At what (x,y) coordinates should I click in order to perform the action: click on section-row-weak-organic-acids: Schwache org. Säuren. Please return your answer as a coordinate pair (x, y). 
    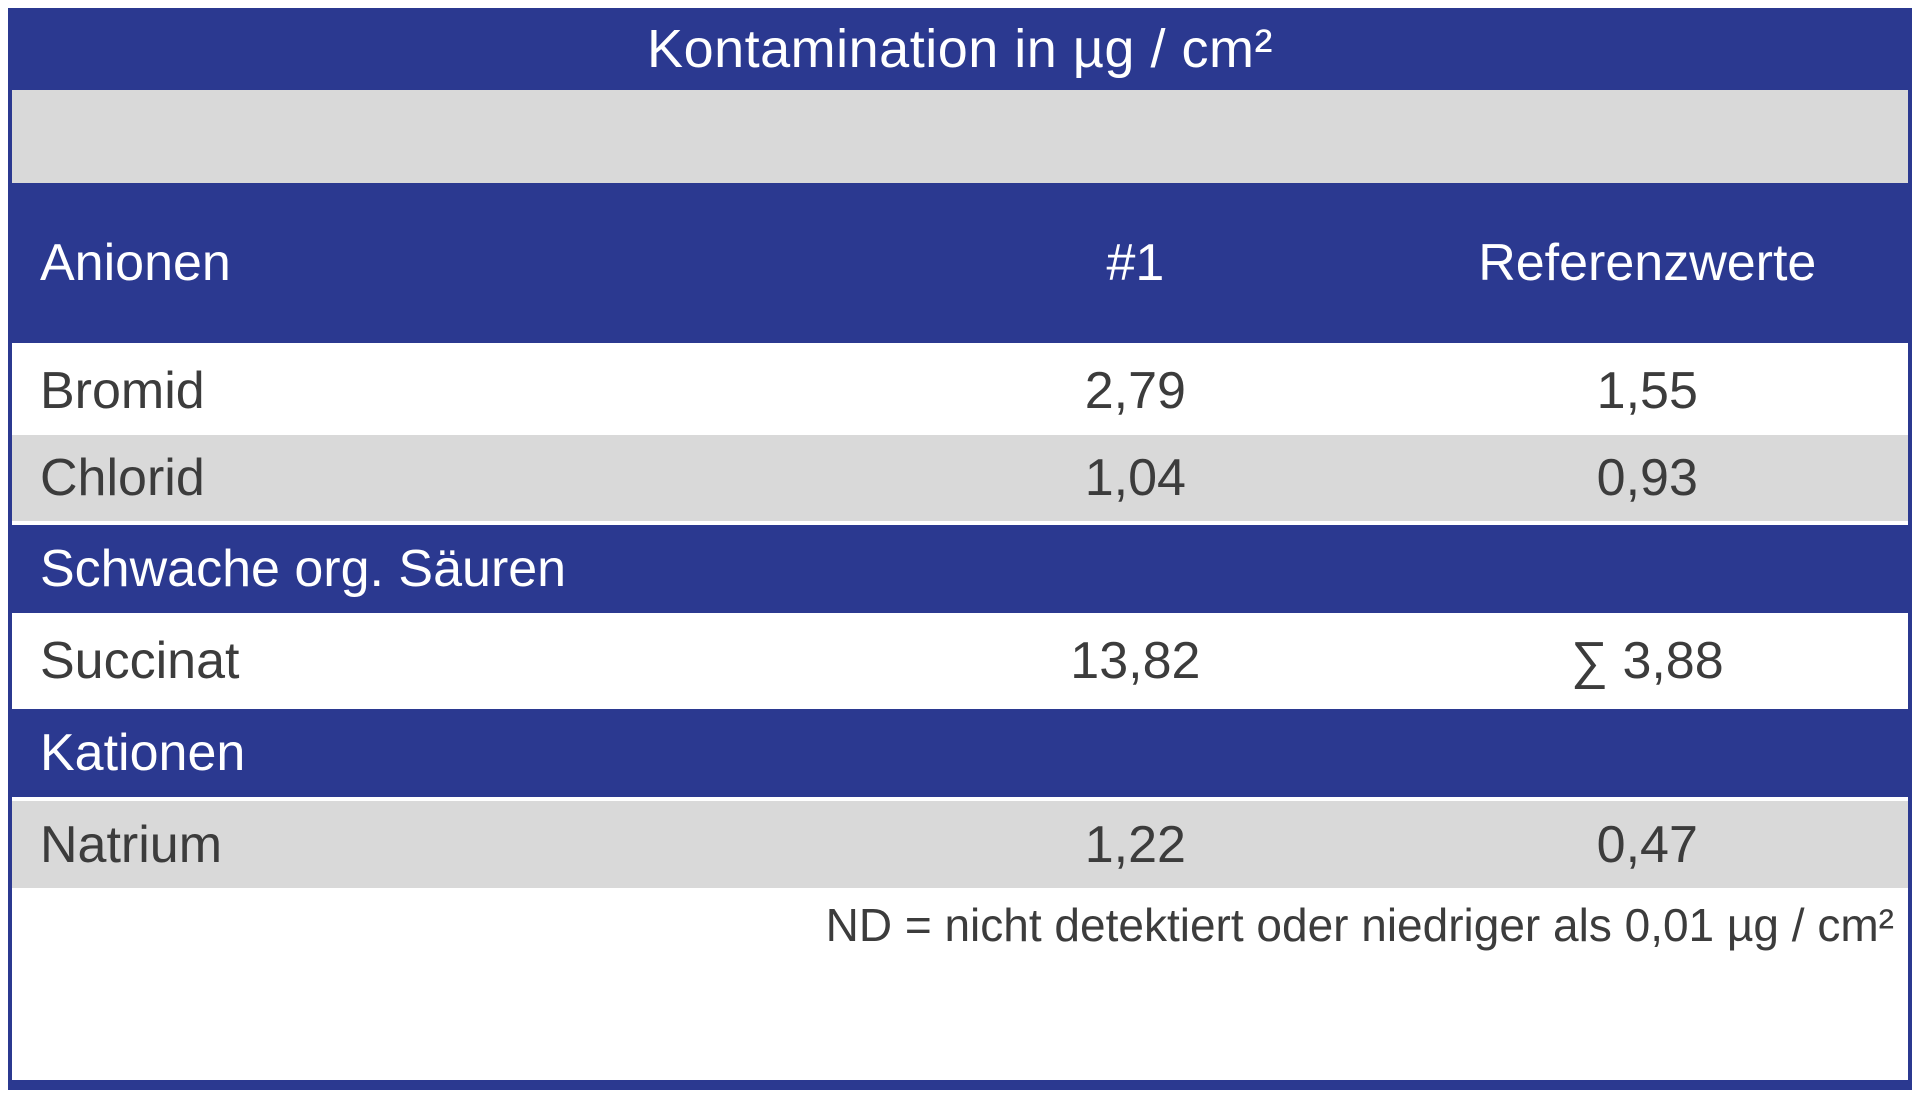
    Looking at the image, I should click on (960, 569).